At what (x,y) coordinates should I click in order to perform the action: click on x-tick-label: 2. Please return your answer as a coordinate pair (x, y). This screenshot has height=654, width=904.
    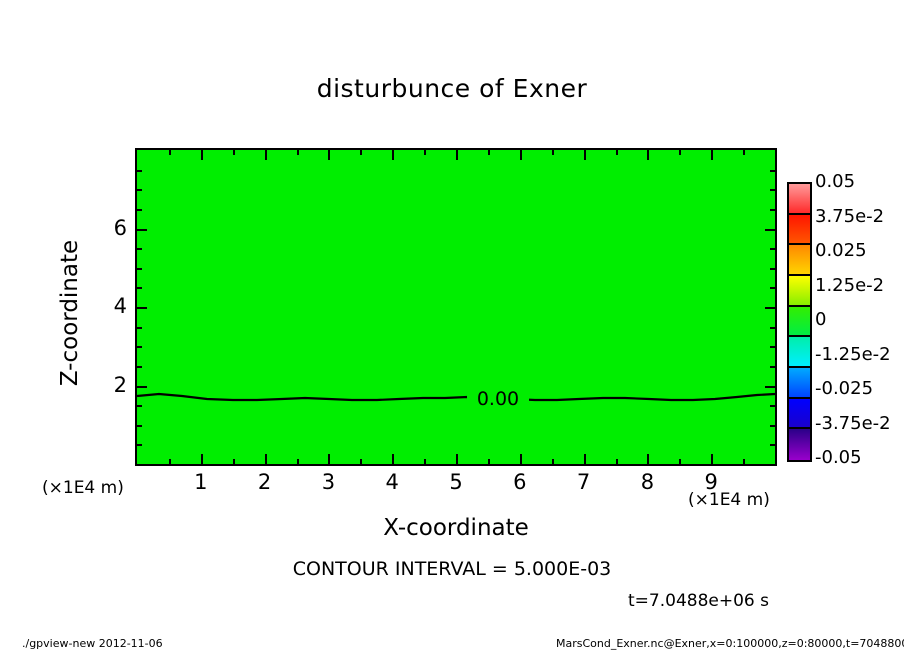
    Looking at the image, I should click on (264, 482).